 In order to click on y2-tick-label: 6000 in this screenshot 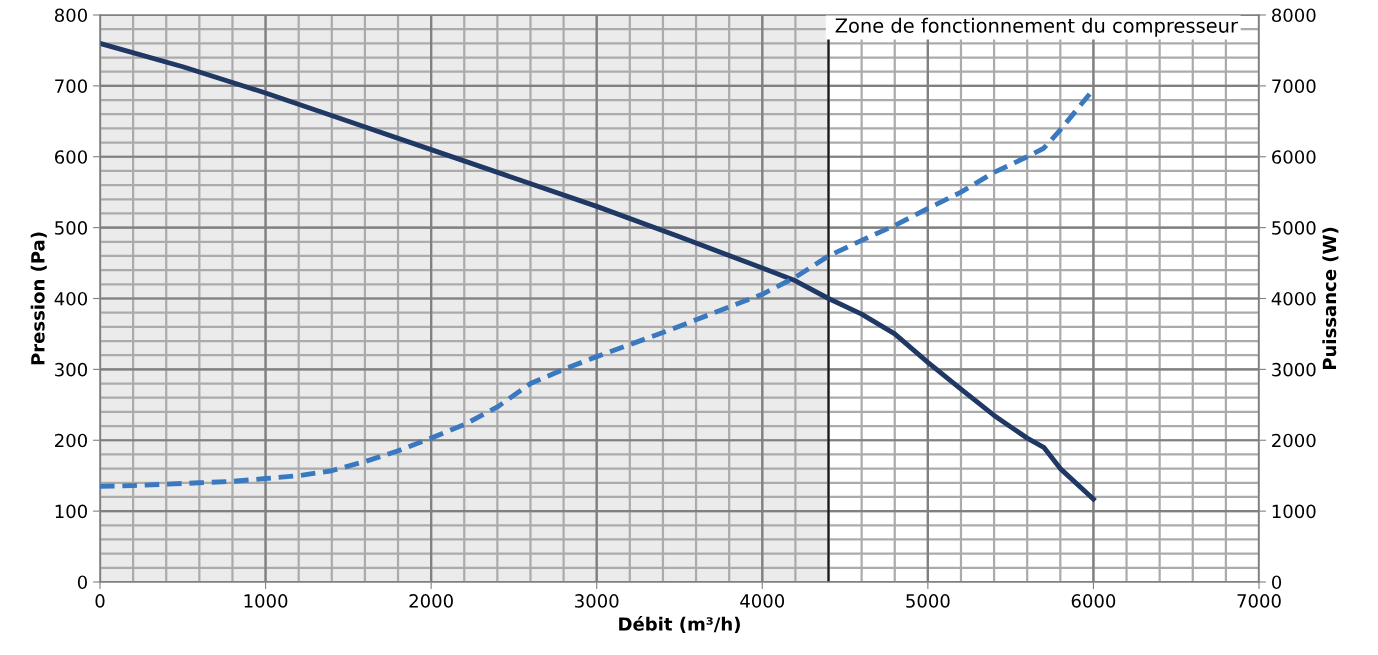, I will do `click(1294, 157)`.